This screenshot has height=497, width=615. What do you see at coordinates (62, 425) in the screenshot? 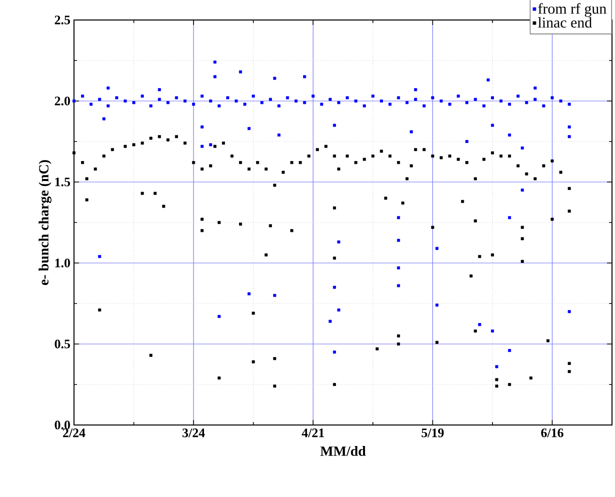
I see `y-tick-label: 0.0` at bounding box center [62, 425].